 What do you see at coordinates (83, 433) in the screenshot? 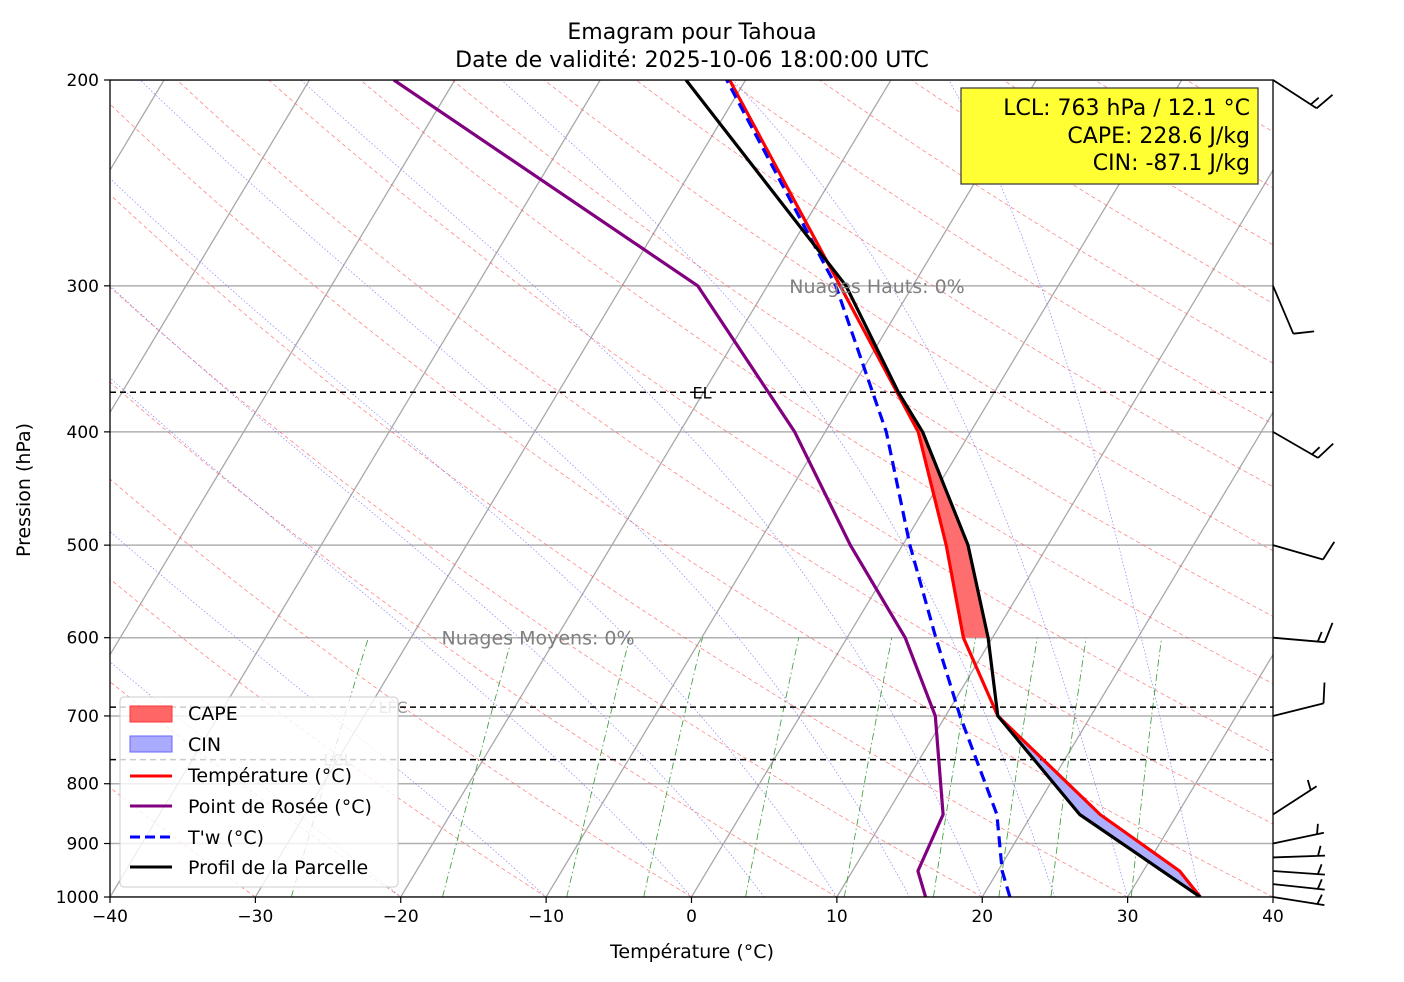
I see `y-tick-label: 400` at bounding box center [83, 433].